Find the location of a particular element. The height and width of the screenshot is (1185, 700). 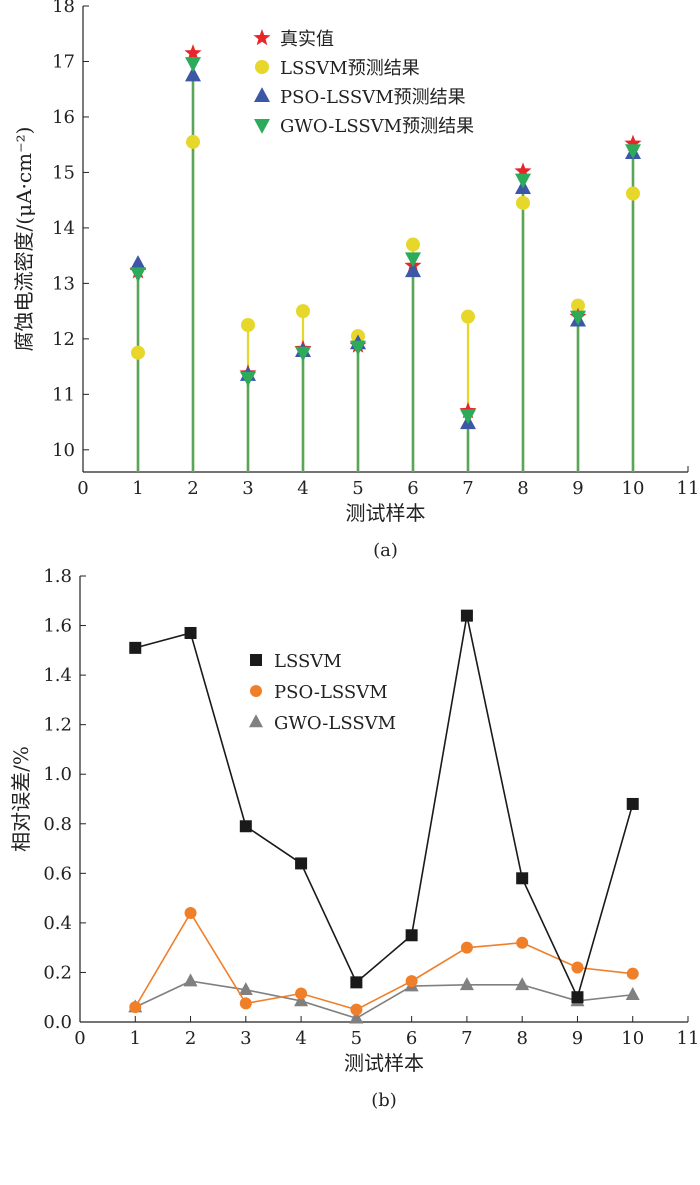

y-tick-label: 11 is located at coordinates (63, 394).